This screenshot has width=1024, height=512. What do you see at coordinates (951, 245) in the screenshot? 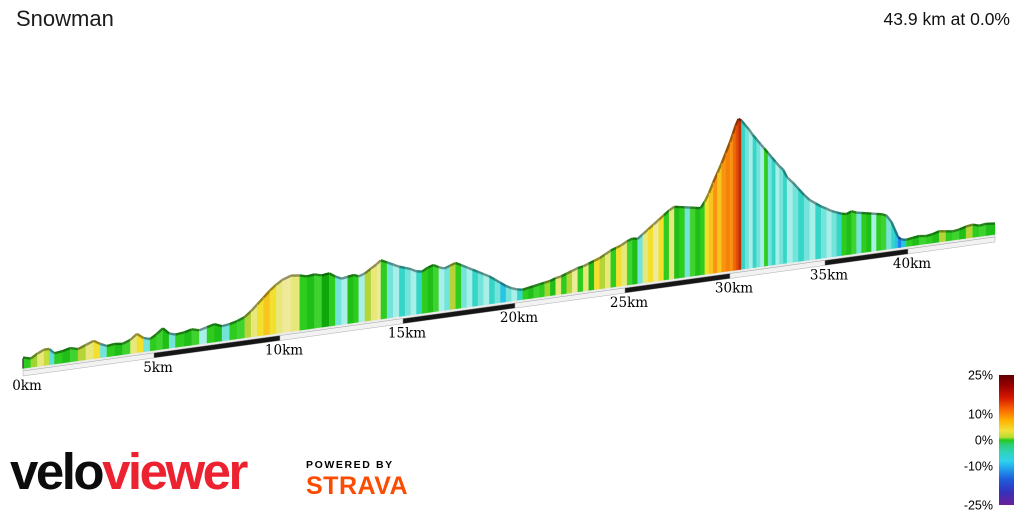
I see `axis-5km-segment-light` at bounding box center [951, 245].